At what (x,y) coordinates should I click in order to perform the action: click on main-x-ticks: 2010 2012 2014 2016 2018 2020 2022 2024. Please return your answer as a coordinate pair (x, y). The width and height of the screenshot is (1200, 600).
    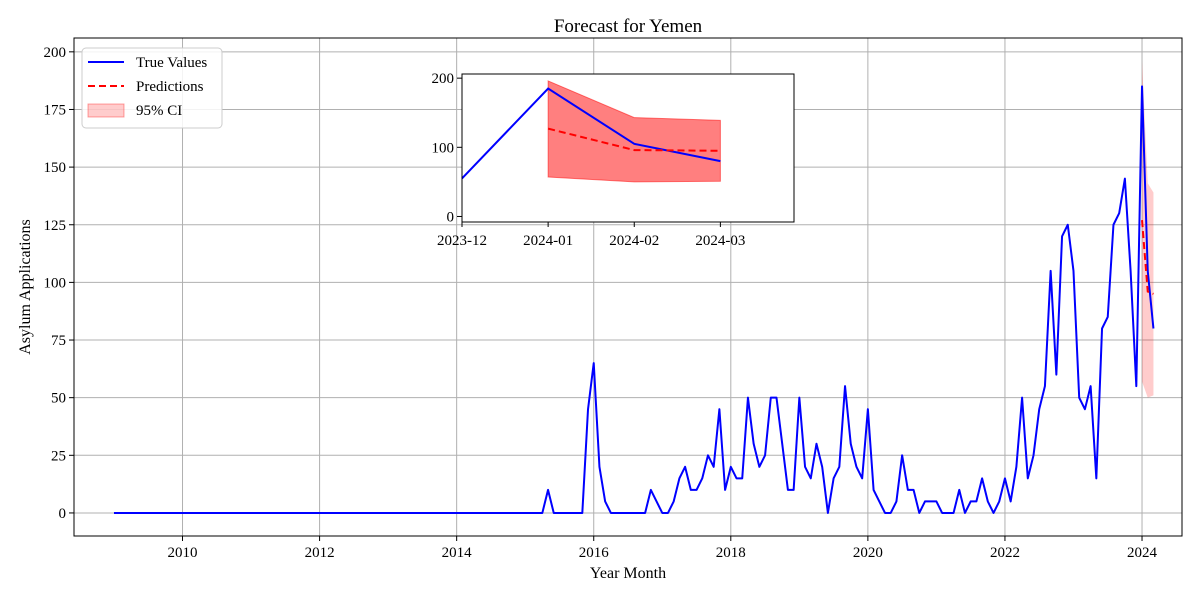
    Looking at the image, I should click on (663, 548).